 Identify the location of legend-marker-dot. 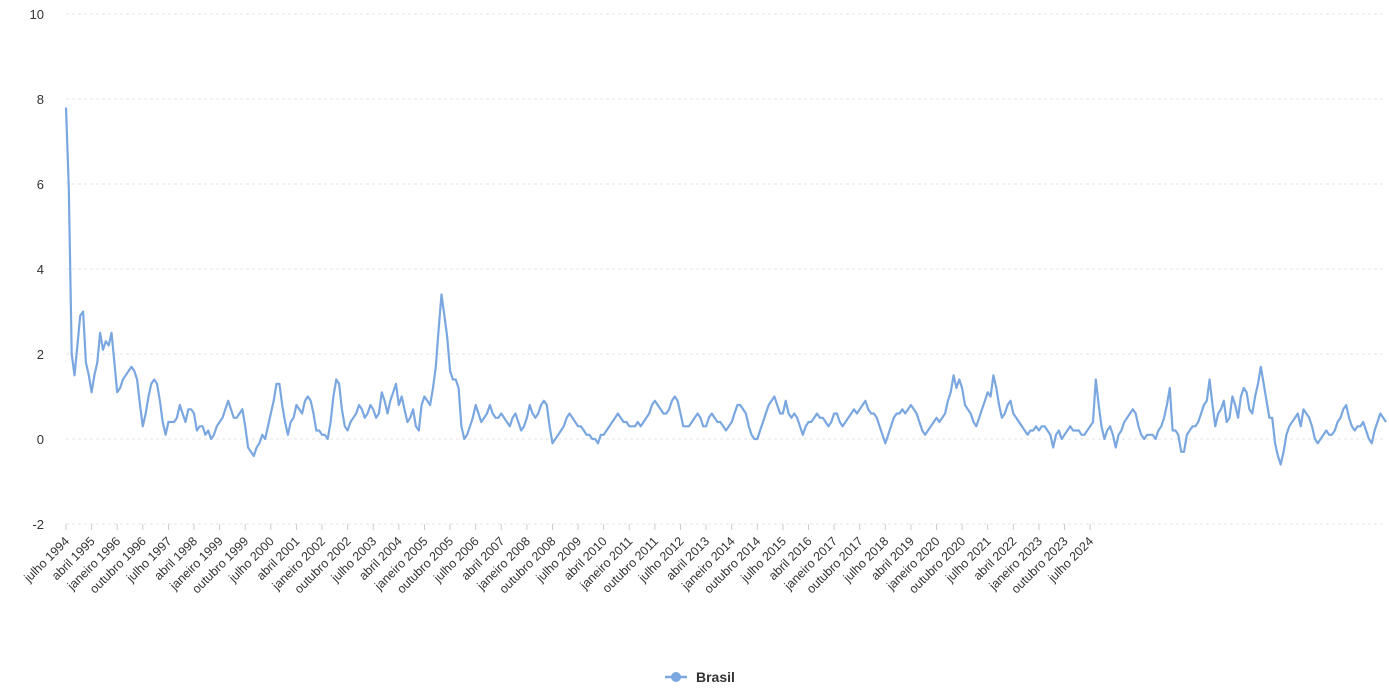
(676, 677).